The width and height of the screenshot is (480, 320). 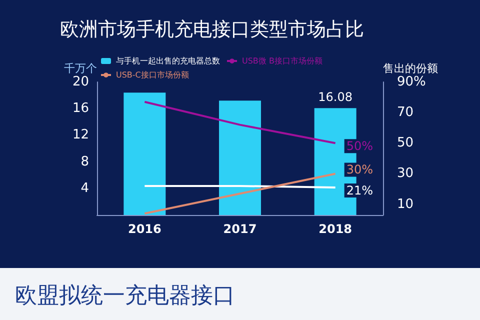 I want to click on y2-tick-label: 10, so click(x=405, y=204).